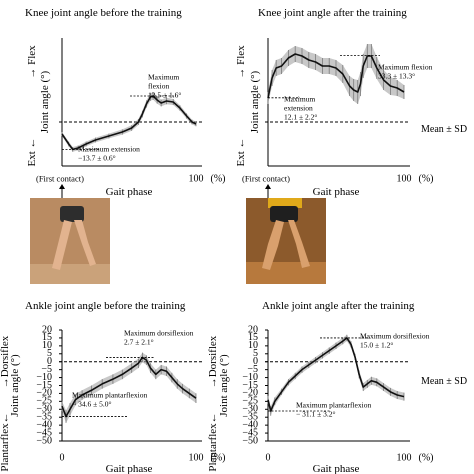 This screenshot has width=474, height=474. What do you see at coordinates (300, 117) in the screenshot?
I see `annotation-text: 12.1 ± 2.2°` at bounding box center [300, 117].